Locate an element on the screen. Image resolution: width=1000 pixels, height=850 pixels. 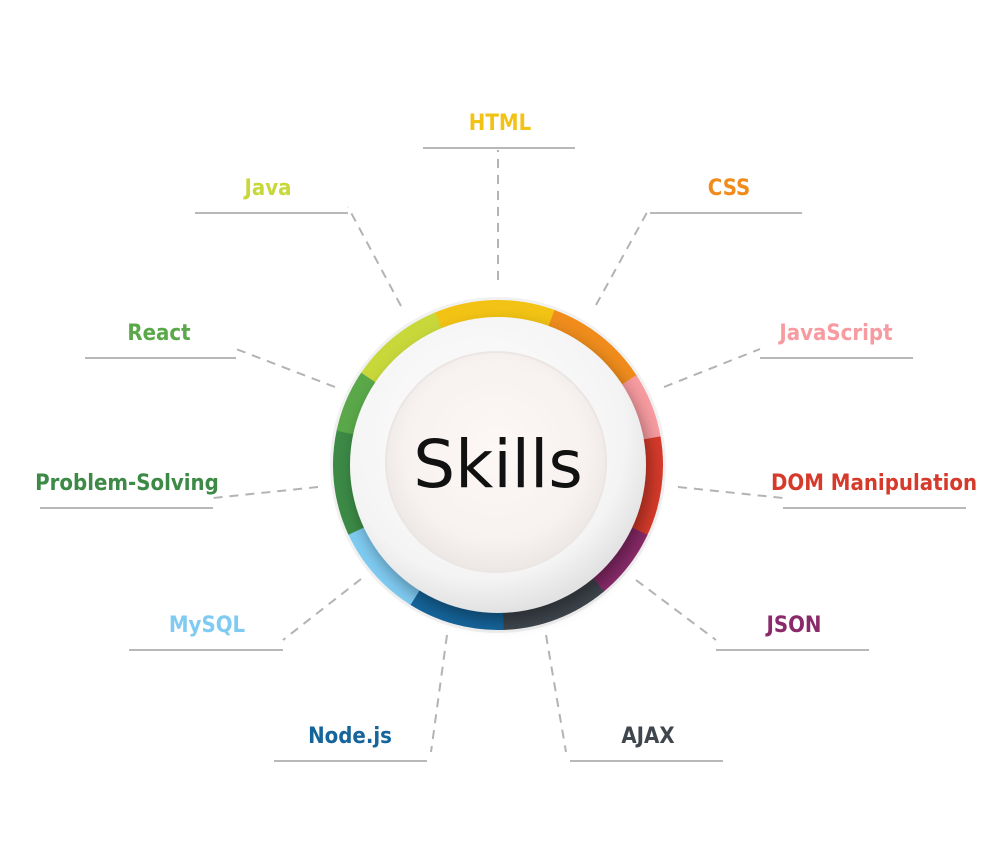
skill-label-react: React is located at coordinates (159, 333).